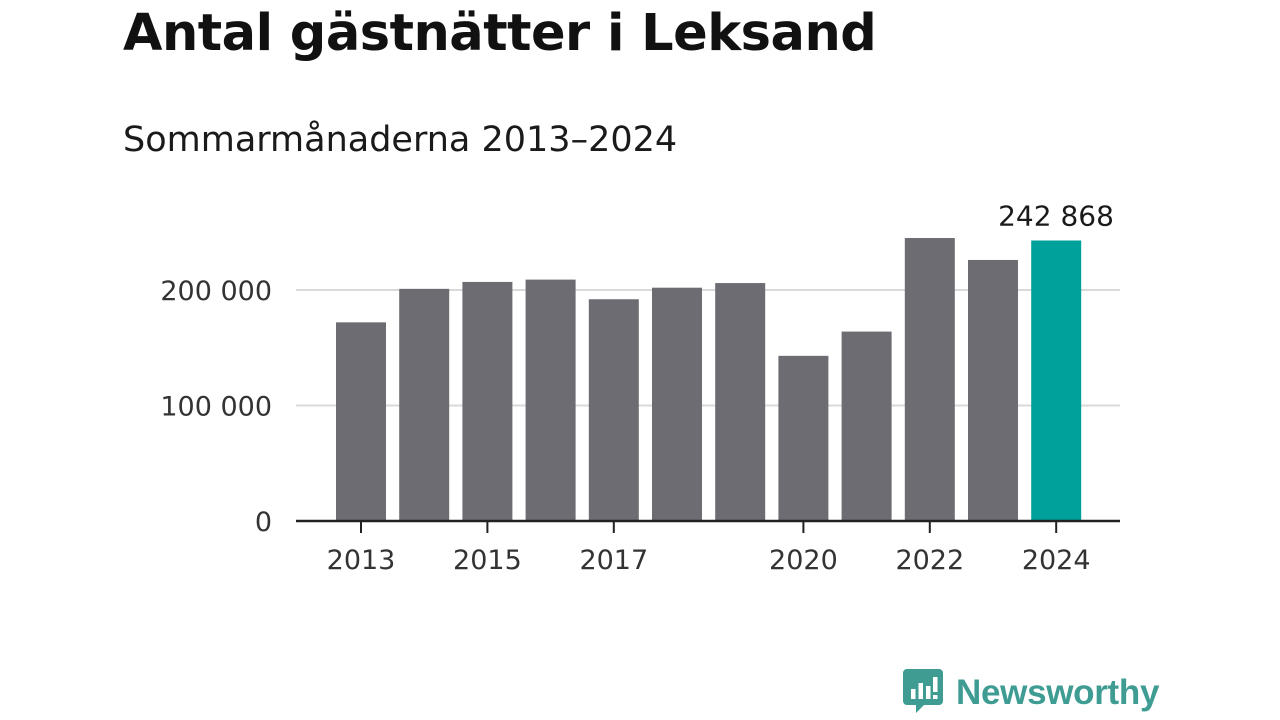  Describe the element at coordinates (361, 421) in the screenshot. I see `bar-2013` at that location.